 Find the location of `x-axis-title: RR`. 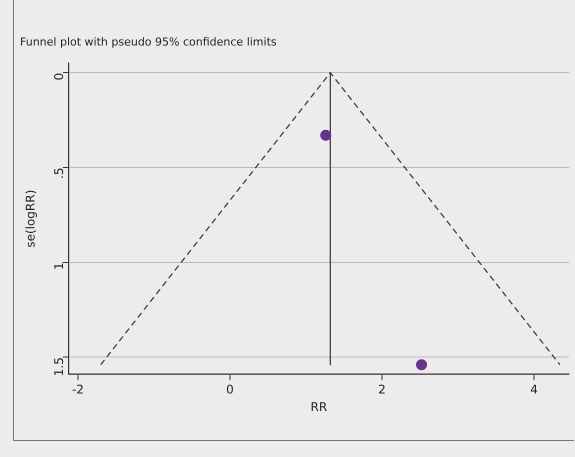

x-axis-title: RR is located at coordinates (319, 407).